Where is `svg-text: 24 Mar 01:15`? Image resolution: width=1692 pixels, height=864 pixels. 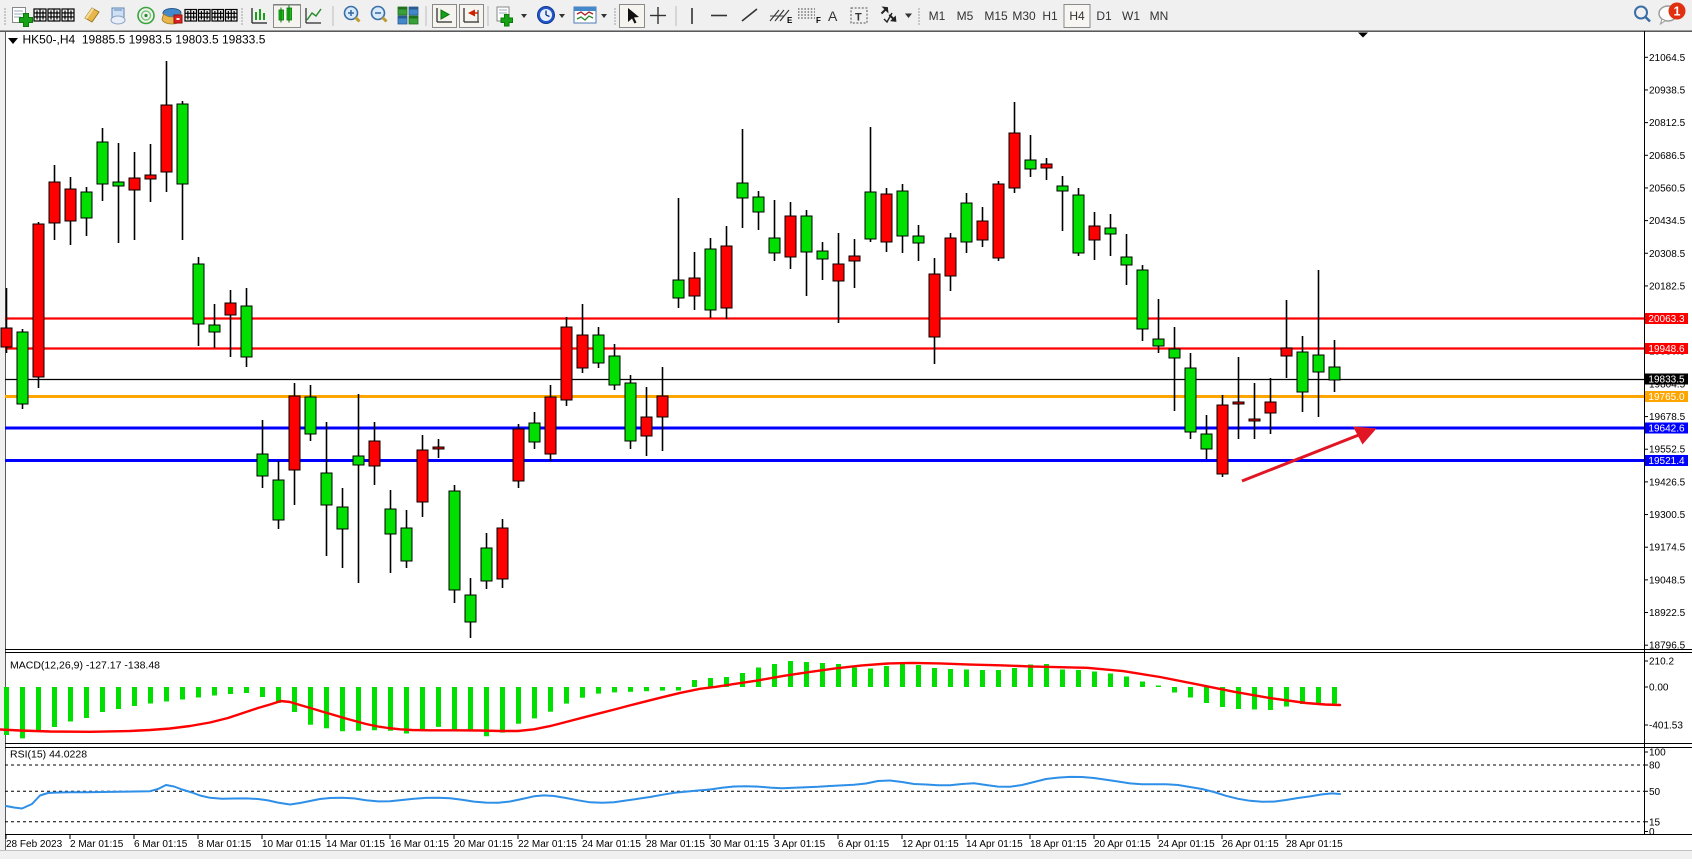
svg-text: 24 Mar 01:15 is located at coordinates (611, 844).